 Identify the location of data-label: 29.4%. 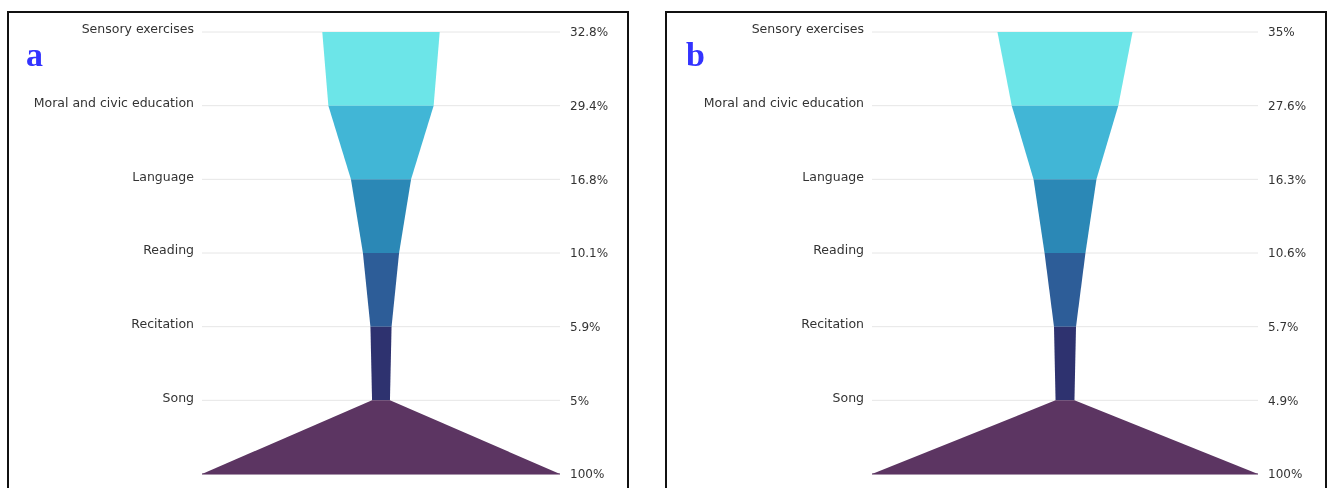
(589, 105).